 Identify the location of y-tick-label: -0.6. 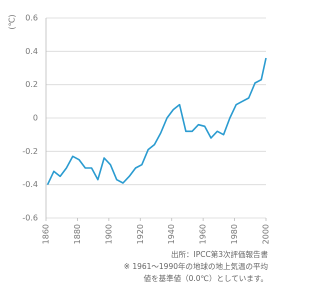
(30, 218).